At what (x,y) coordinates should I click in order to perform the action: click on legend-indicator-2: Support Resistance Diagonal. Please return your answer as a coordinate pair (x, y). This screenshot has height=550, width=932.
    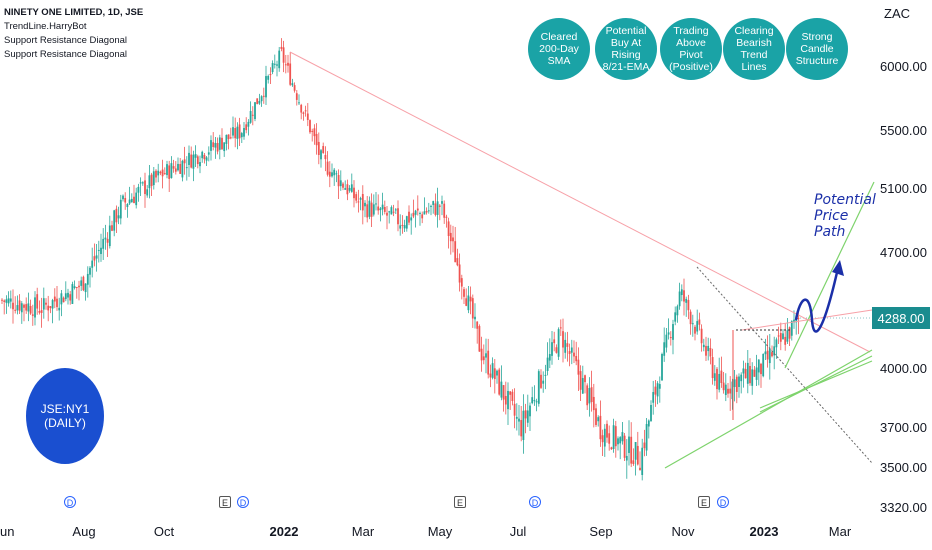
    Looking at the image, I should click on (66, 40).